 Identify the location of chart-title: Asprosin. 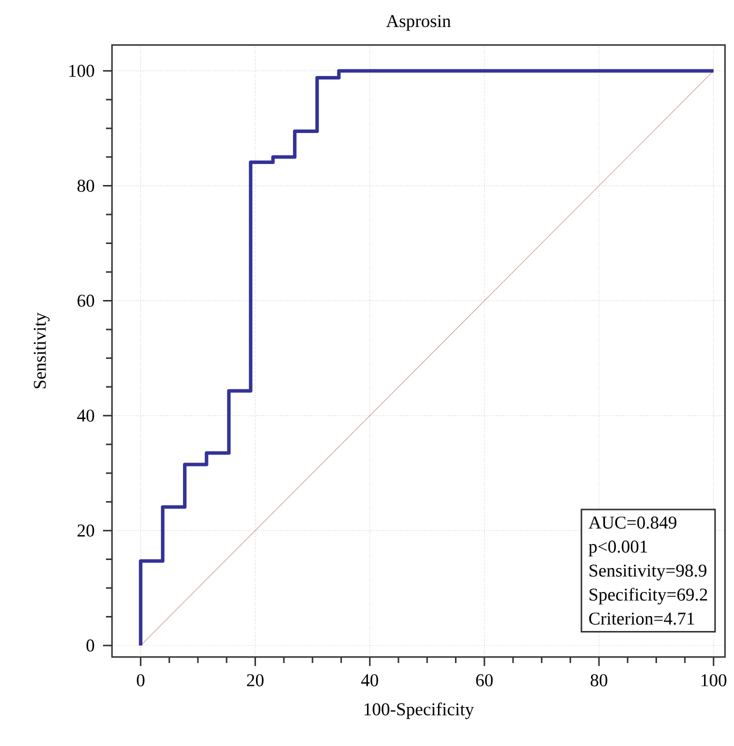
(418, 23).